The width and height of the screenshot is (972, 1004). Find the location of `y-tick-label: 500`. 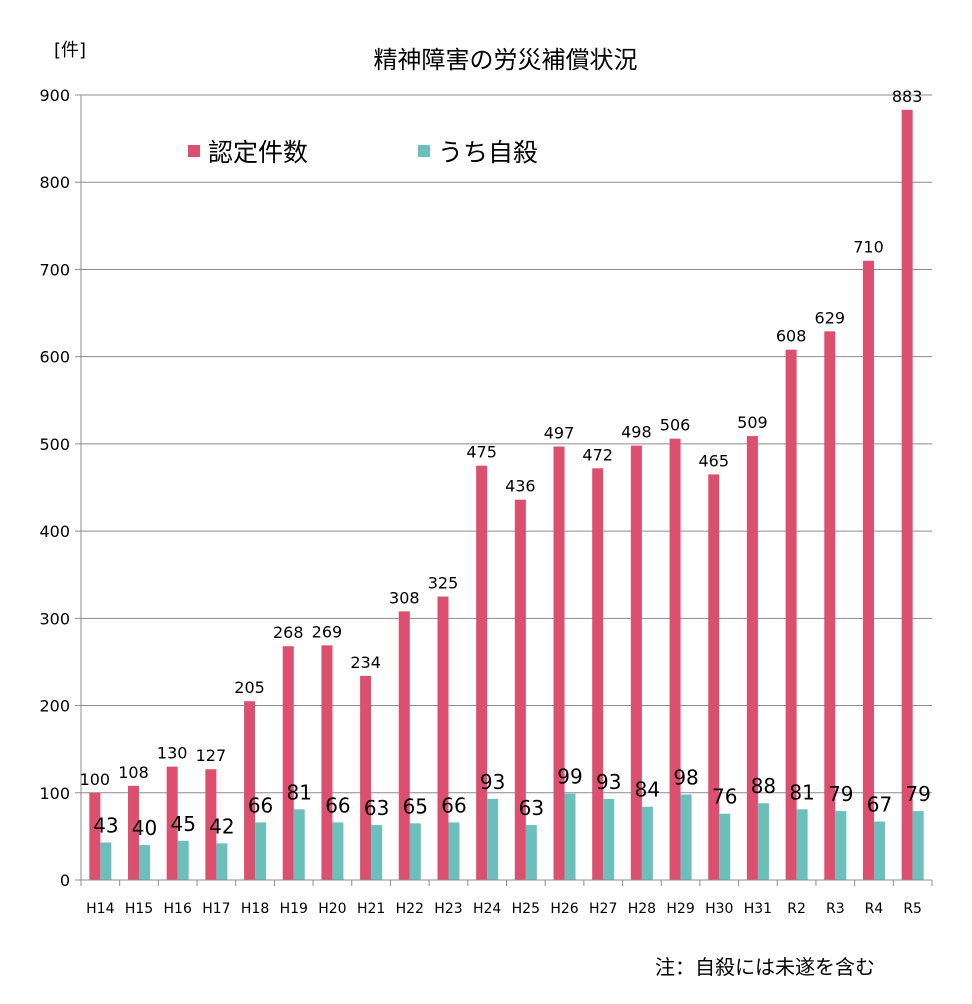

y-tick-label: 500 is located at coordinates (54, 444).